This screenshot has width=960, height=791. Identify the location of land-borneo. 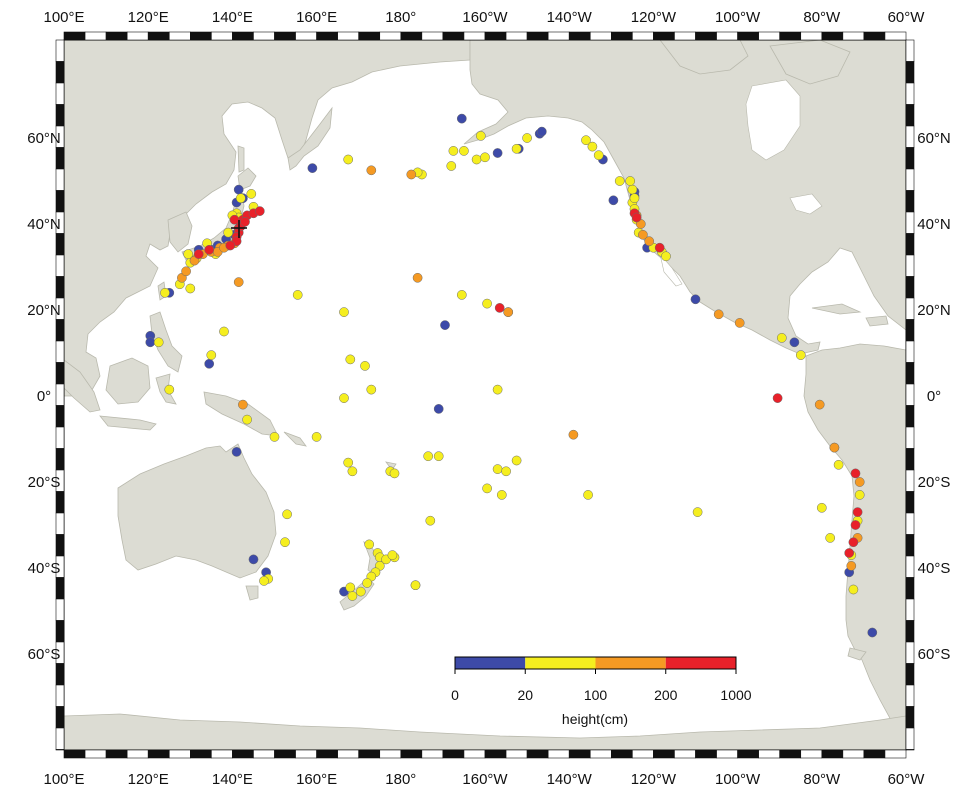
(128, 381).